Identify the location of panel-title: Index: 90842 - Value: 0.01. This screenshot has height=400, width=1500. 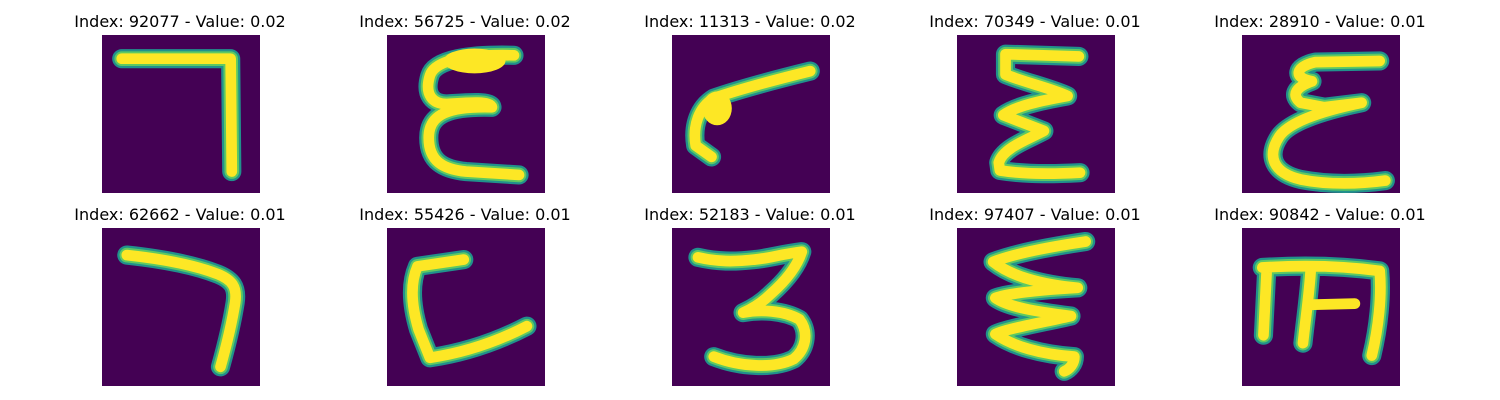
(1320, 214).